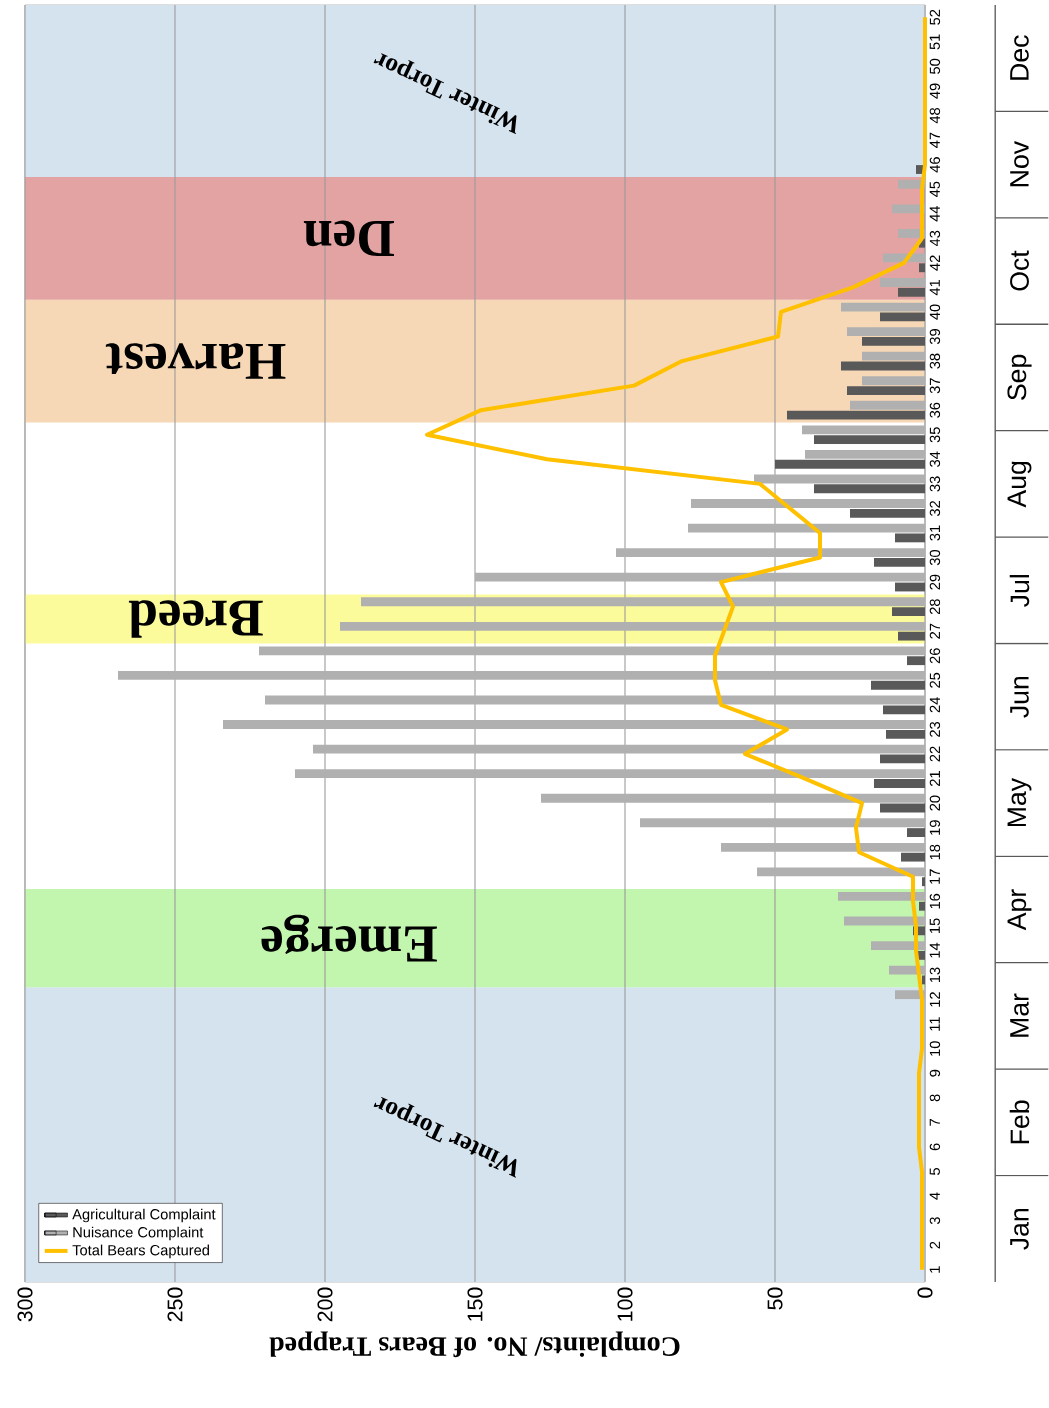 The image size is (1049, 1408). What do you see at coordinates (935, 361) in the screenshot?
I see `y-tick-label: 38` at bounding box center [935, 361].